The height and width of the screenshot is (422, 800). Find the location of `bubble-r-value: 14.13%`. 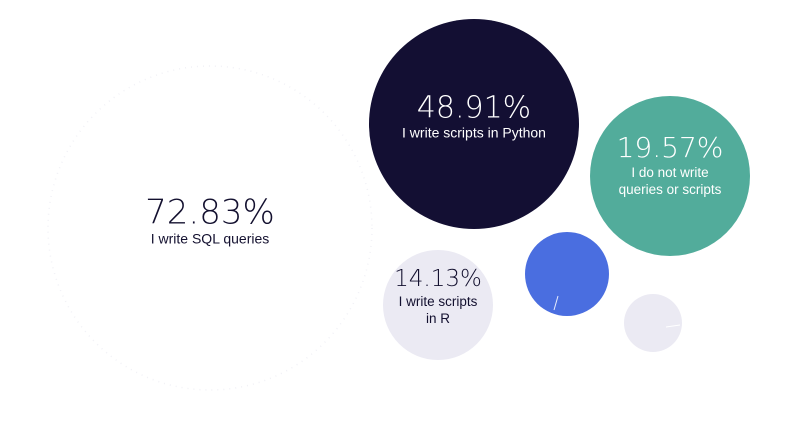

bubble-r-value: 14.13% is located at coordinates (438, 279).